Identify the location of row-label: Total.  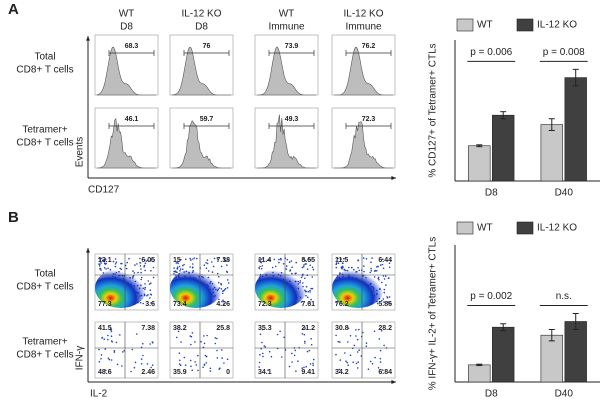
(44, 57).